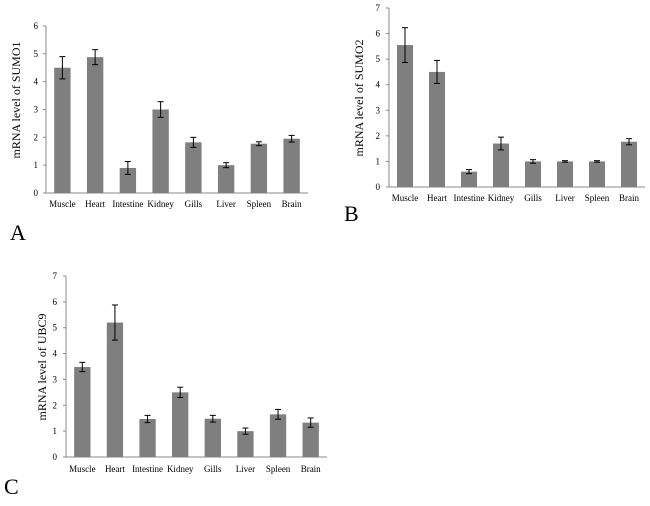  Describe the element at coordinates (359, 98) in the screenshot. I see `y-axis-title: mRNA level of SUMO2` at that location.